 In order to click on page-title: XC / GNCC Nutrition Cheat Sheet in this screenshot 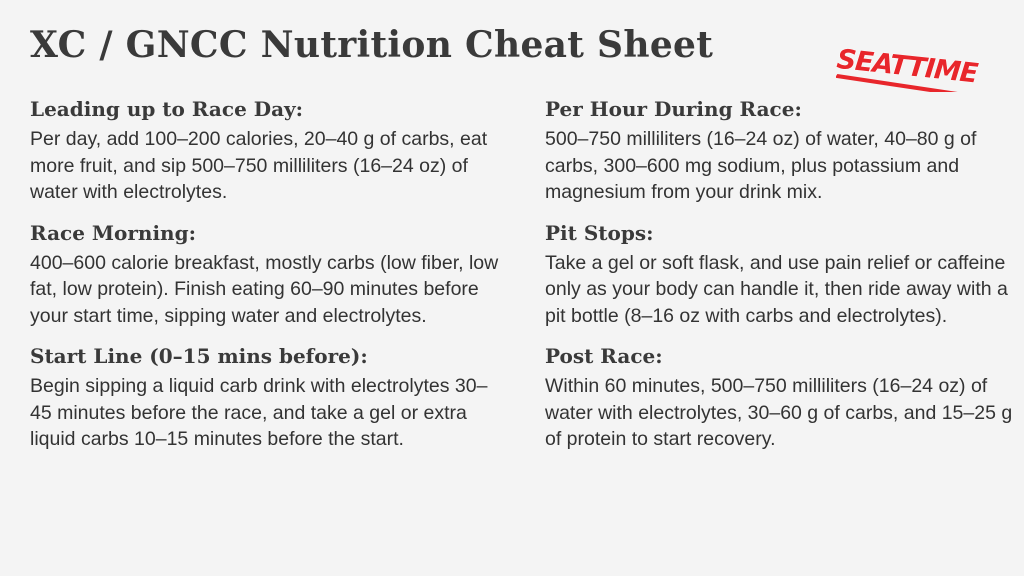, I will do `click(372, 45)`.